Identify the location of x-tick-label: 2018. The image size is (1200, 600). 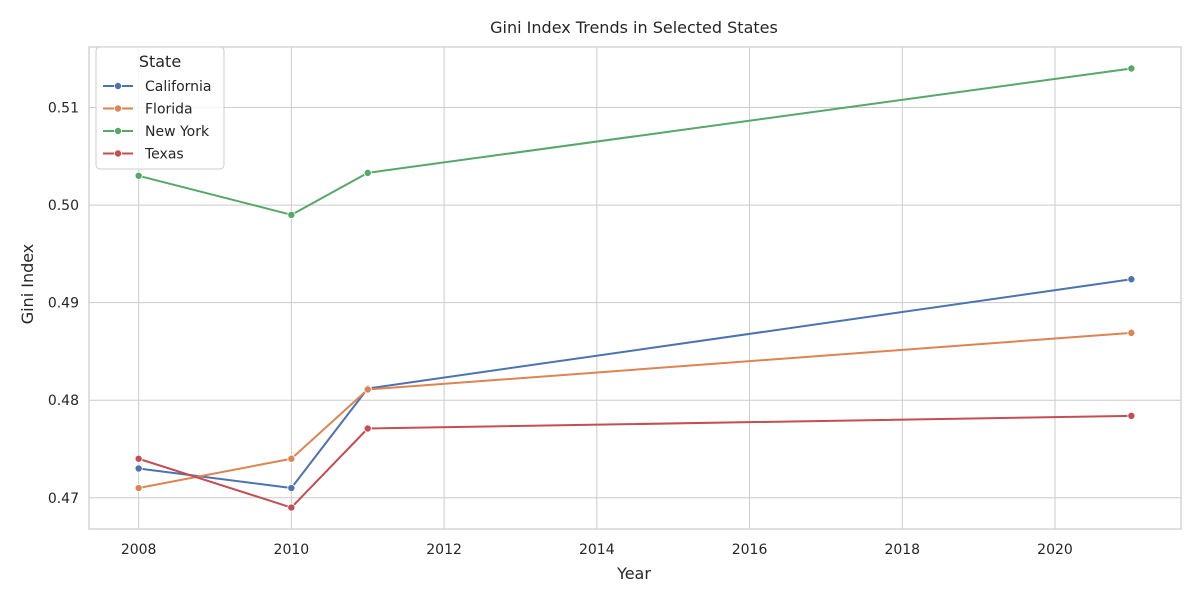
(902, 550).